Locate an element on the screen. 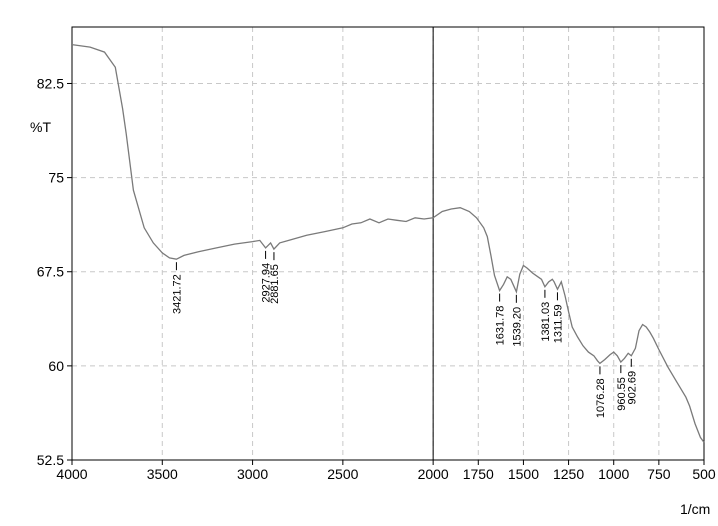  peak-label: 1381.03 is located at coordinates (546, 322).